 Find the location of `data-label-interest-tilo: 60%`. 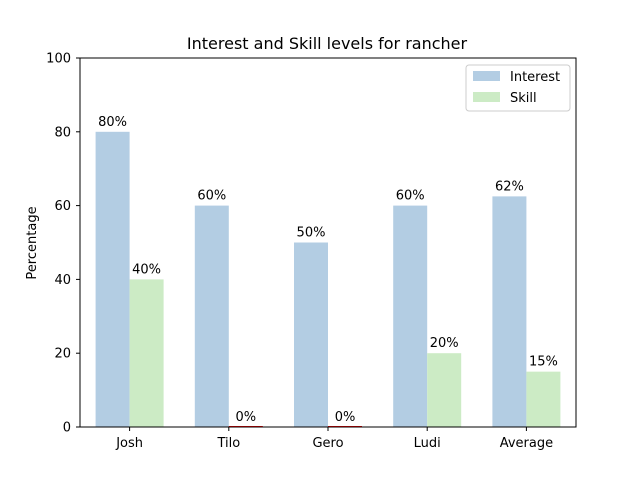

data-label-interest-tilo: 60% is located at coordinates (211, 196).